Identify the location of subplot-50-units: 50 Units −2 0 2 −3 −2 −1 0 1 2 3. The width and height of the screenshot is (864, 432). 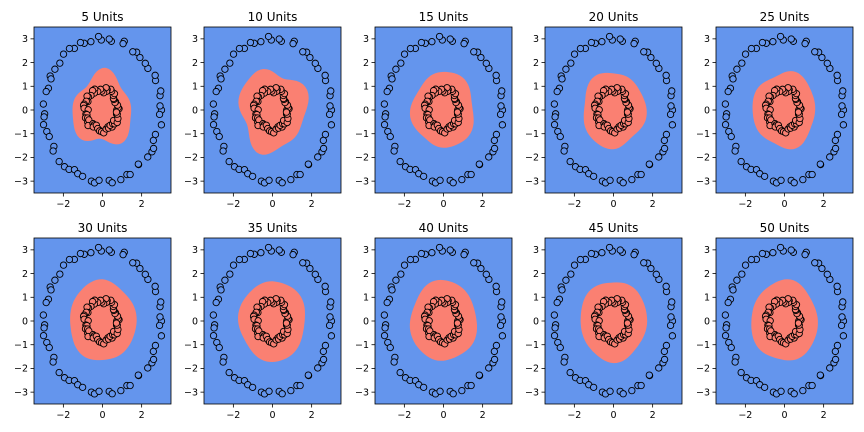
(775, 321).